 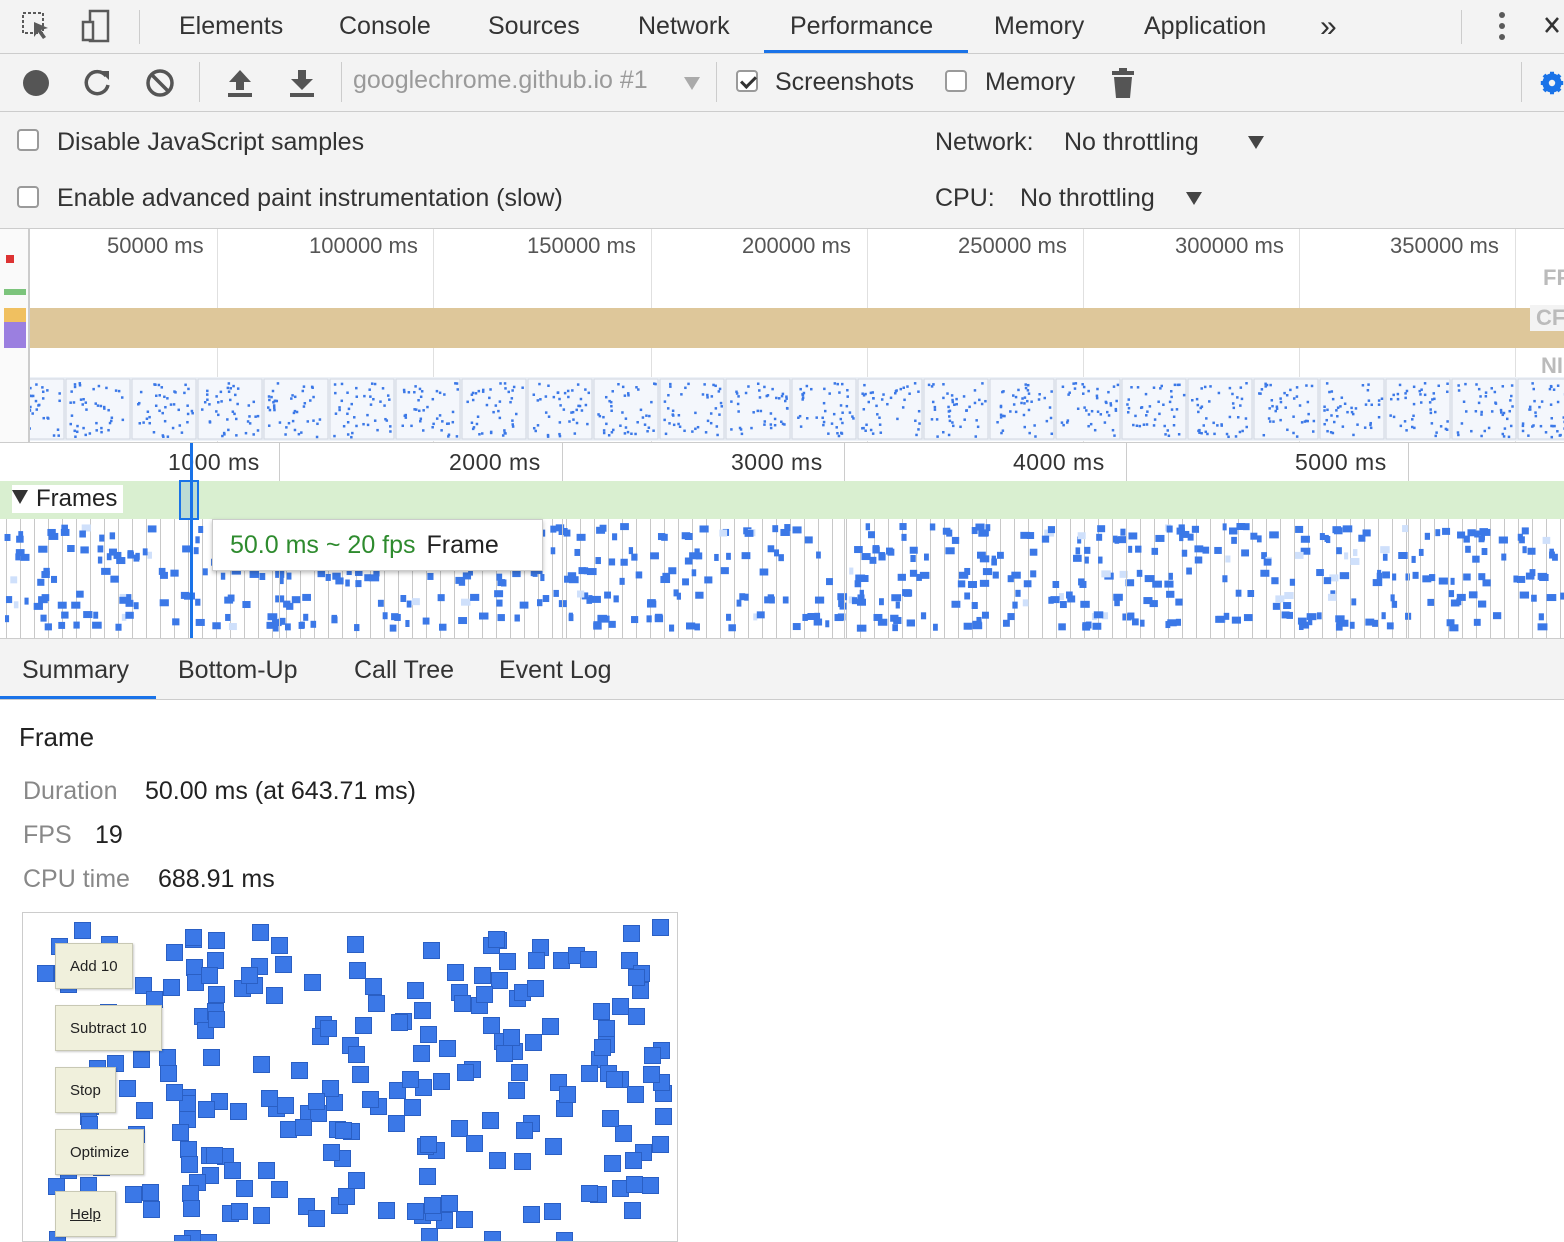 I want to click on gear-icon, so click(x=1552, y=83).